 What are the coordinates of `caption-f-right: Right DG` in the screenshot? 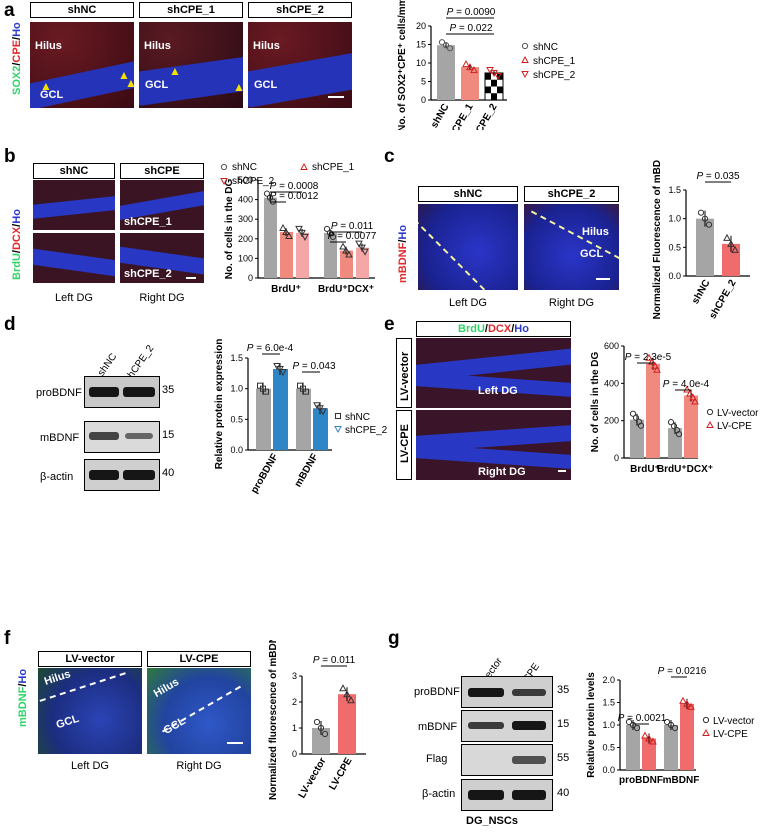 It's located at (199, 766).